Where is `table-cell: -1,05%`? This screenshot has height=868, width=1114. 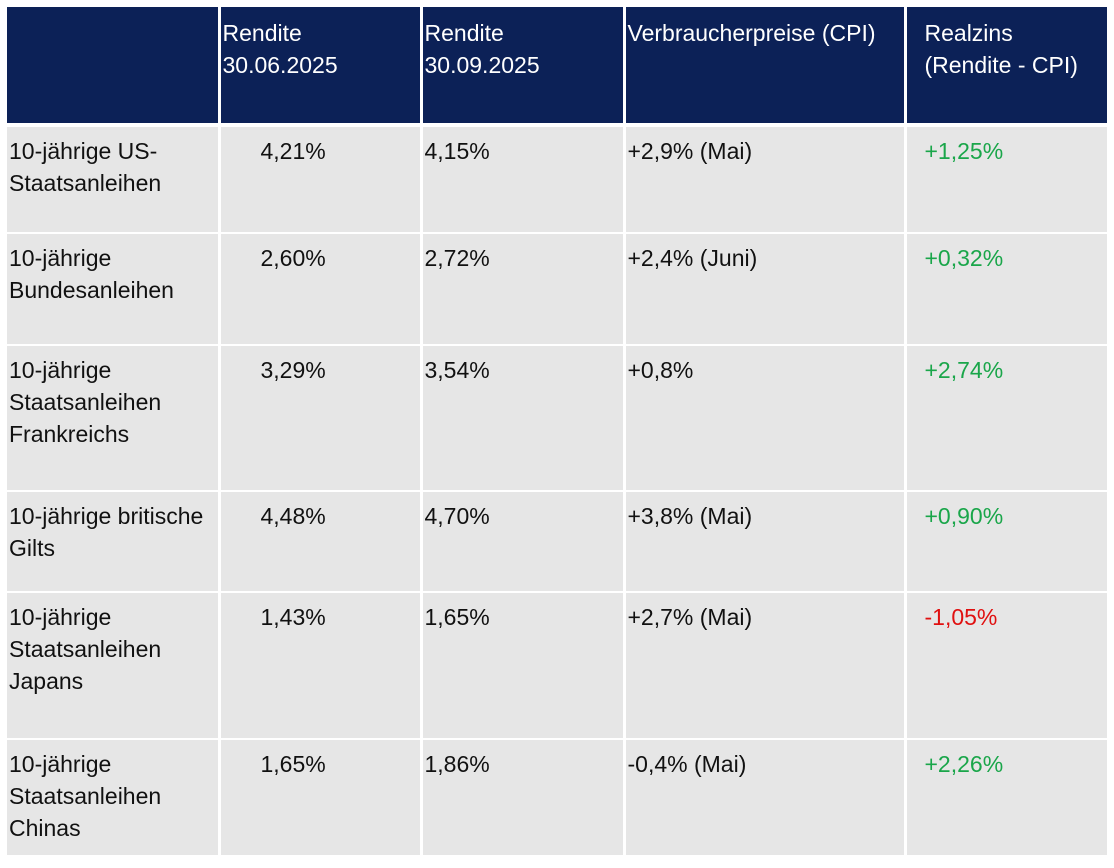
table-cell: -1,05% is located at coordinates (1006, 666).